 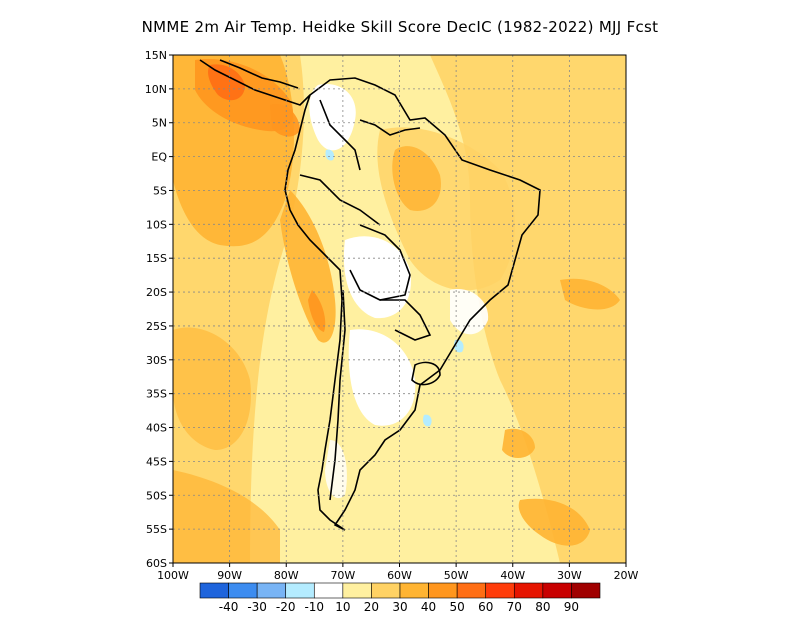 What do you see at coordinates (156, 224) in the screenshot?
I see `lat-tick-label: 10S` at bounding box center [156, 224].